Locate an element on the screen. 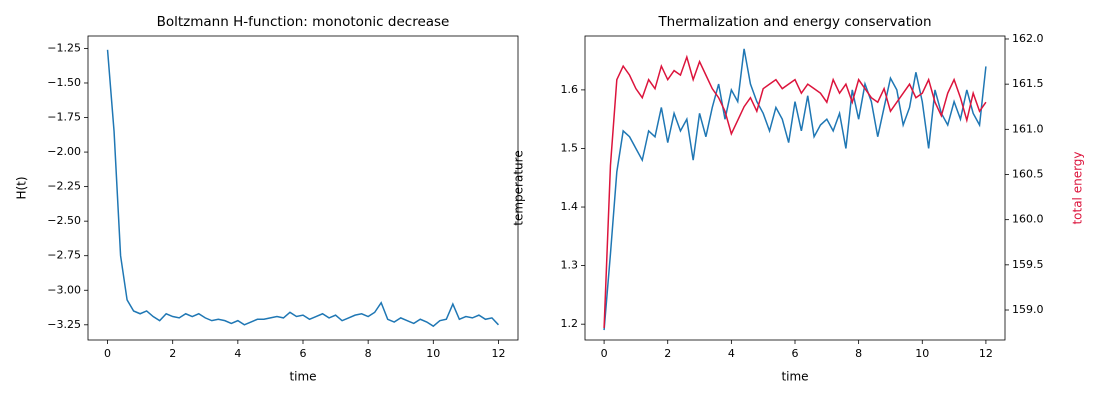  y-tick-label: −1.25 is located at coordinates (64, 47).